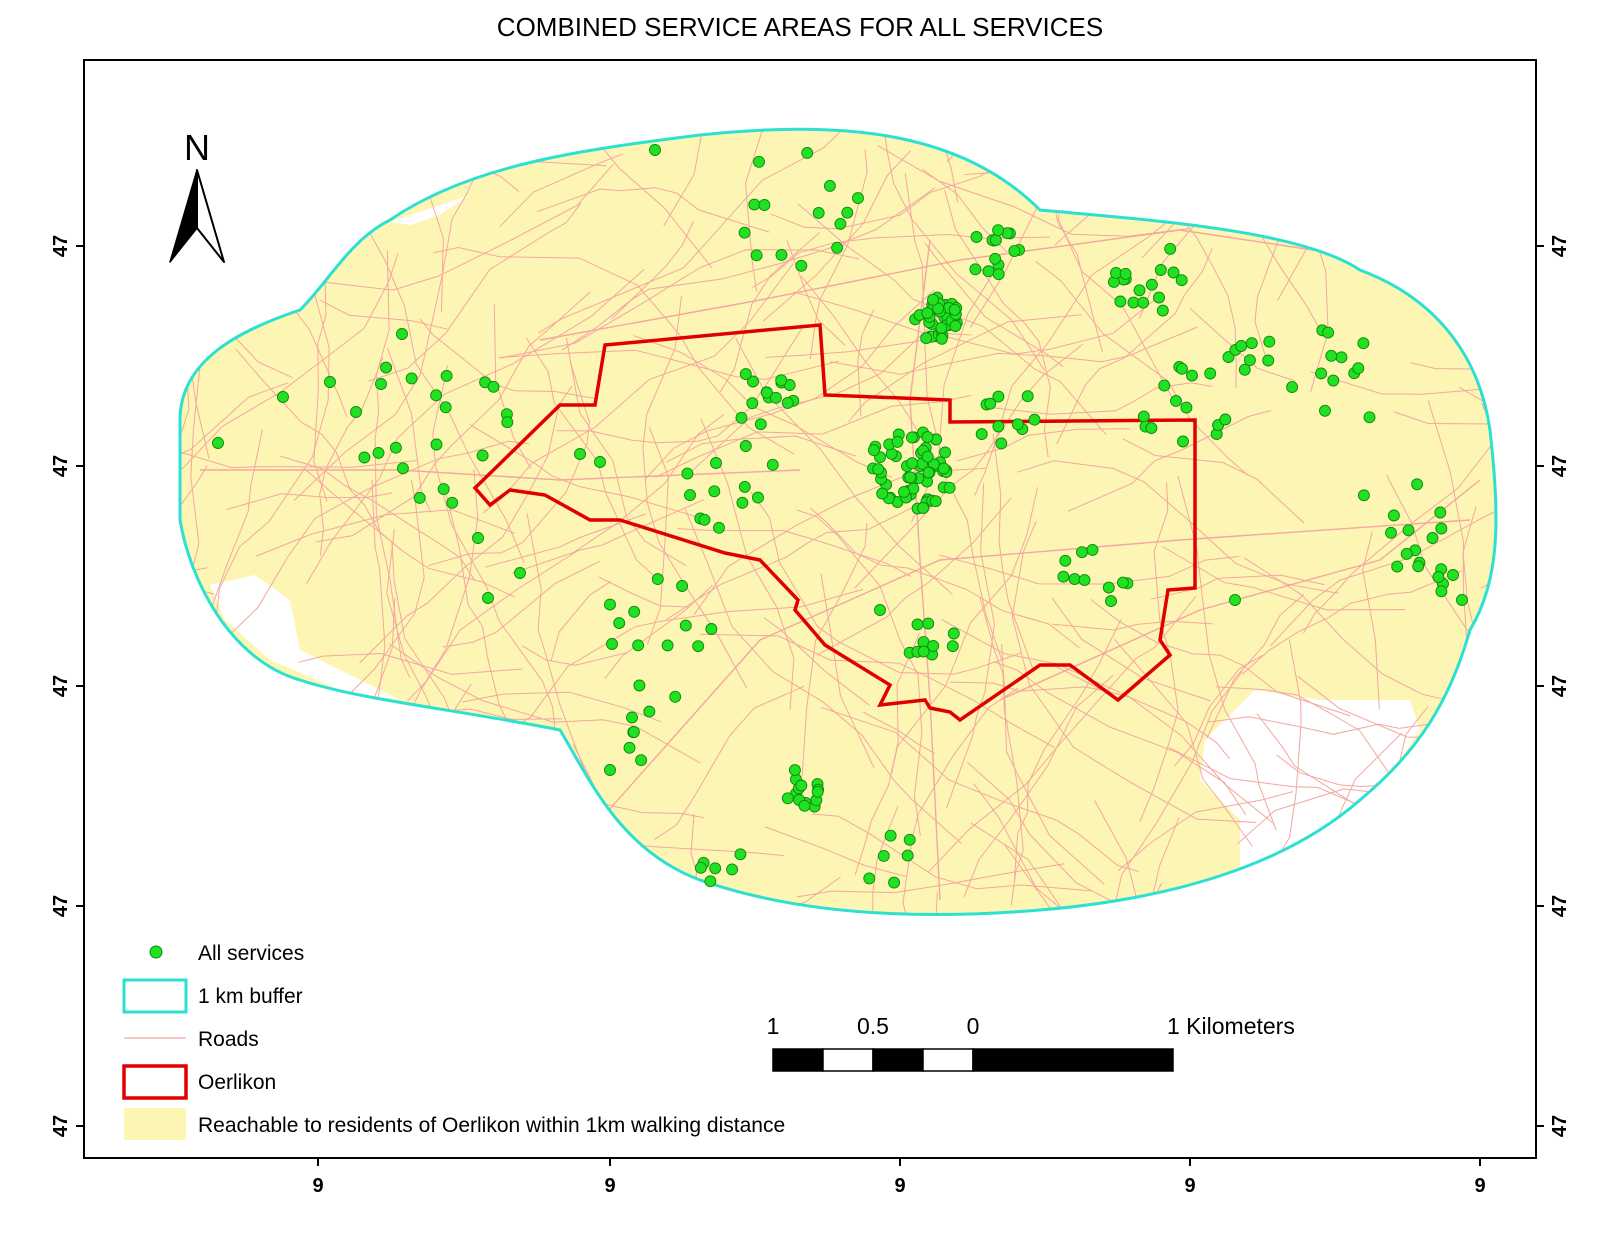 The height and width of the screenshot is (1236, 1600). I want to click on unreachable-gap-southeast, so click(1310, 780).